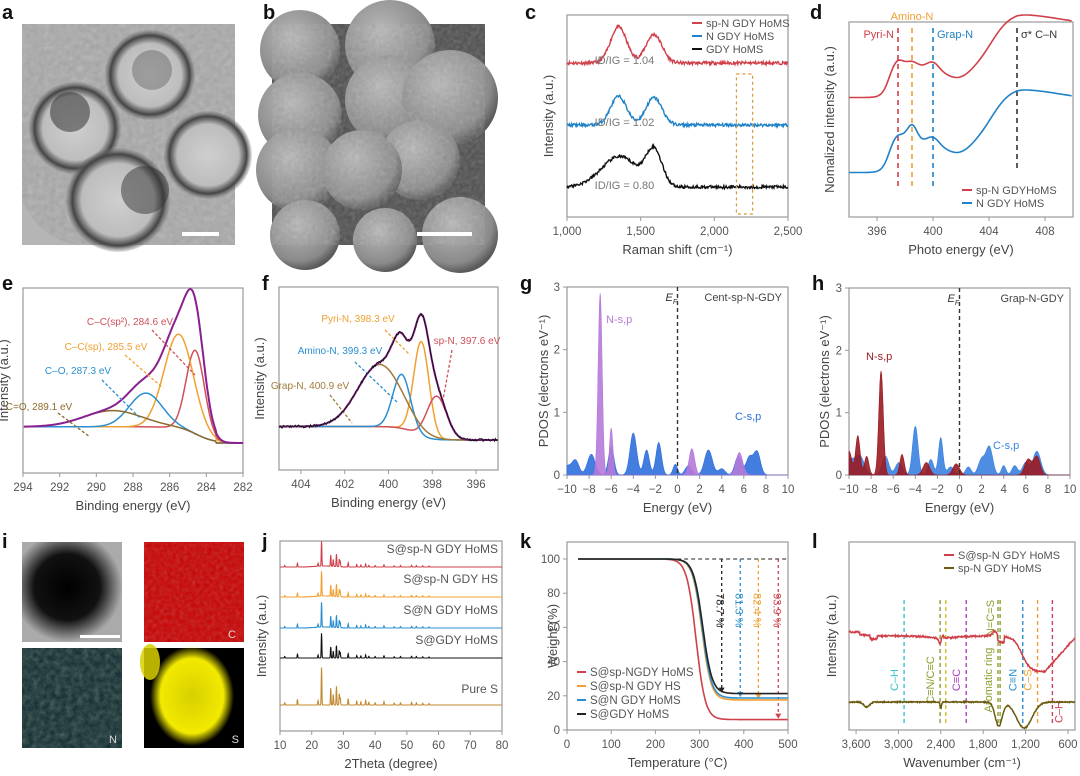 The image size is (1080, 776). I want to click on y-tick-label: 0, so click(839, 476).